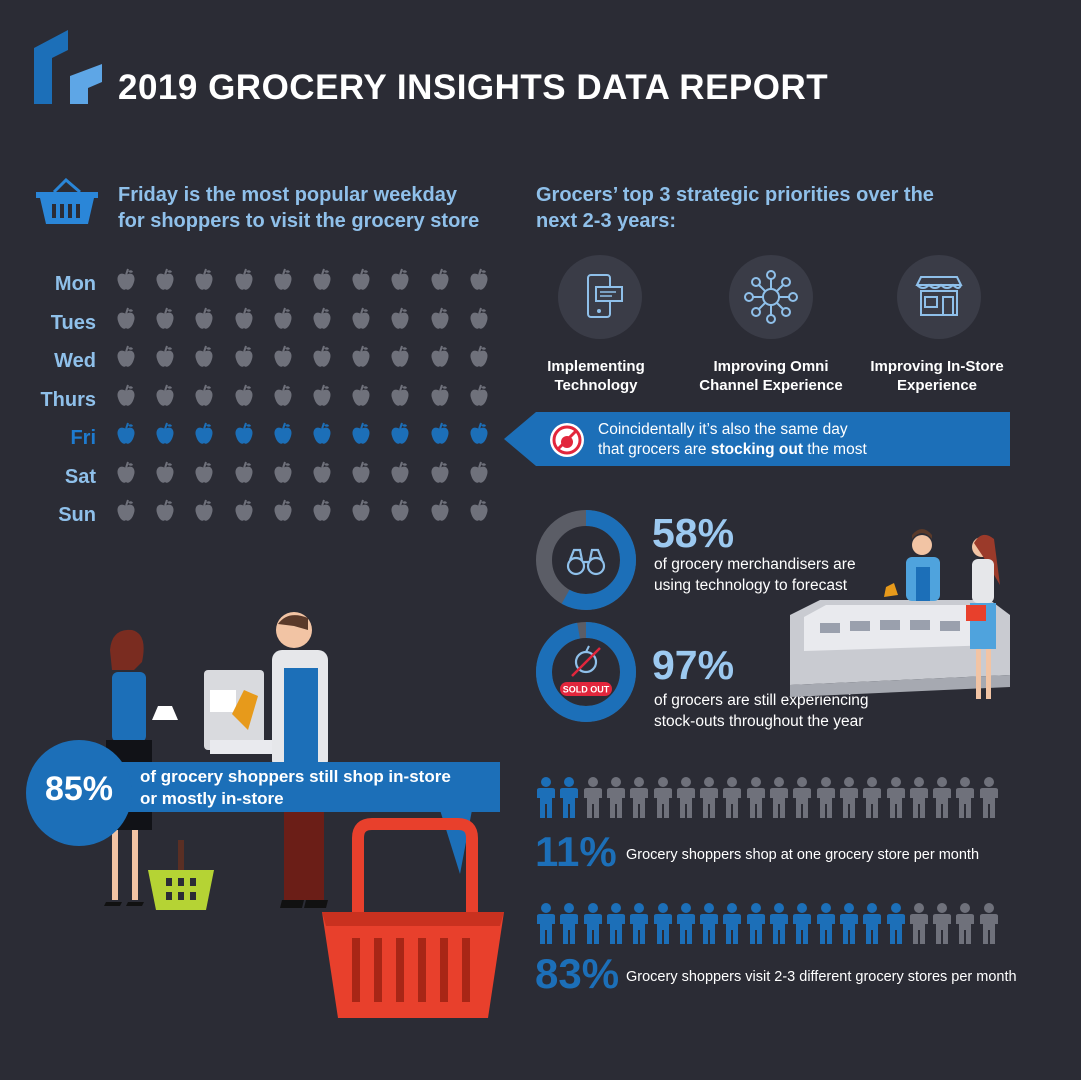 This screenshot has width=1081, height=1080. What do you see at coordinates (586, 661) in the screenshot?
I see `crossed-apple-icon` at bounding box center [586, 661].